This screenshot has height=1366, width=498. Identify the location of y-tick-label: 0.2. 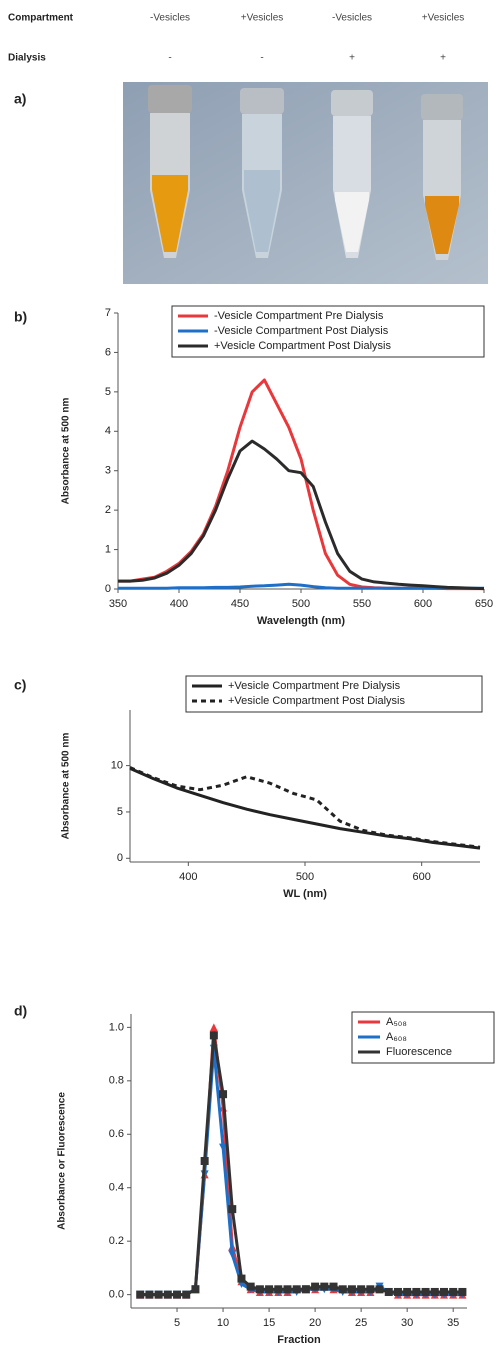
(116, 1241).